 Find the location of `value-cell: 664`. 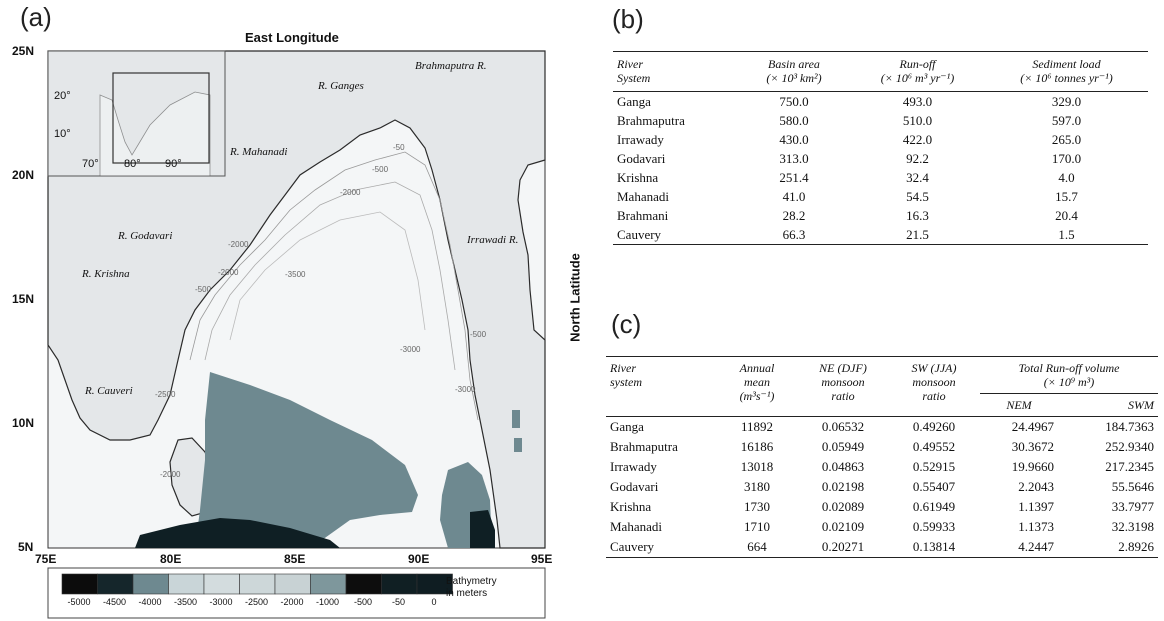

value-cell: 664 is located at coordinates (757, 546).